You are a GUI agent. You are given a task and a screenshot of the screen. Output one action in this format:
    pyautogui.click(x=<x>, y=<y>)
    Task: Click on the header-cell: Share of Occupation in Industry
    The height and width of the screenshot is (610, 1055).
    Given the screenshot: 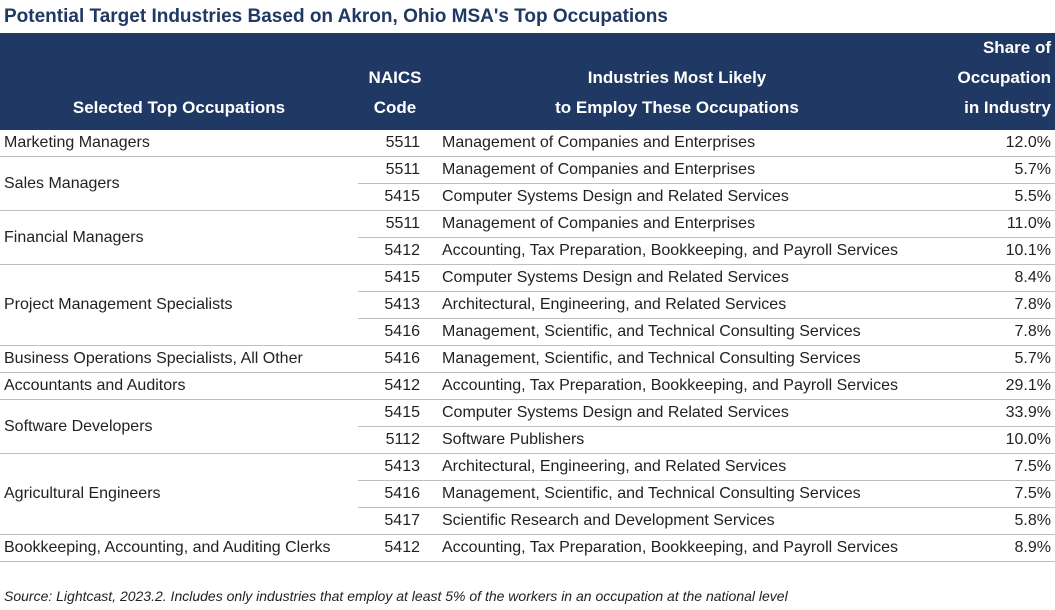 What is the action you would take?
    pyautogui.click(x=988, y=81)
    